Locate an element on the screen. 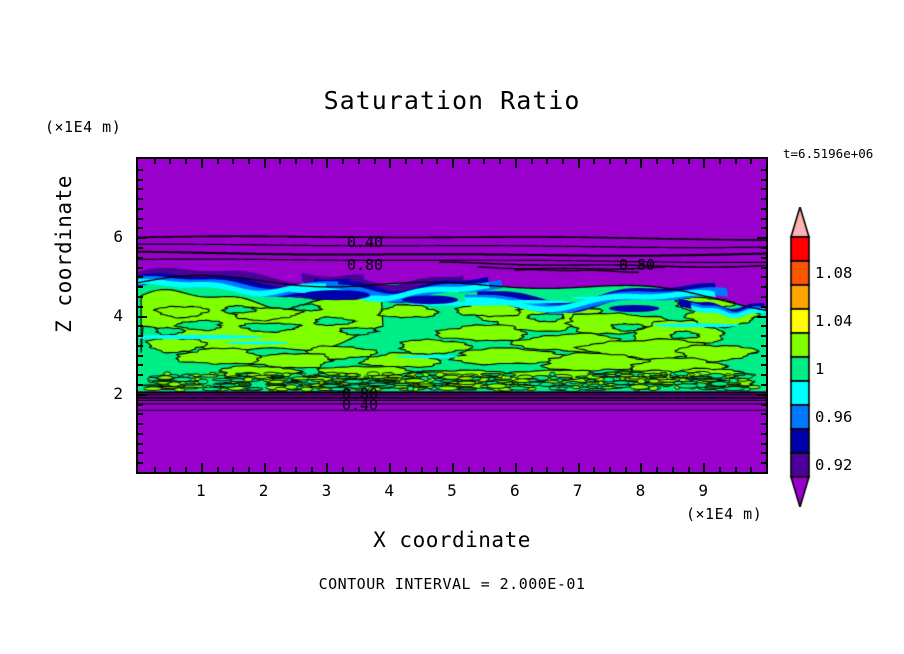 Image resolution: width=904 pixels, height=654 pixels. x-tick-label: 8 is located at coordinates (640, 490).